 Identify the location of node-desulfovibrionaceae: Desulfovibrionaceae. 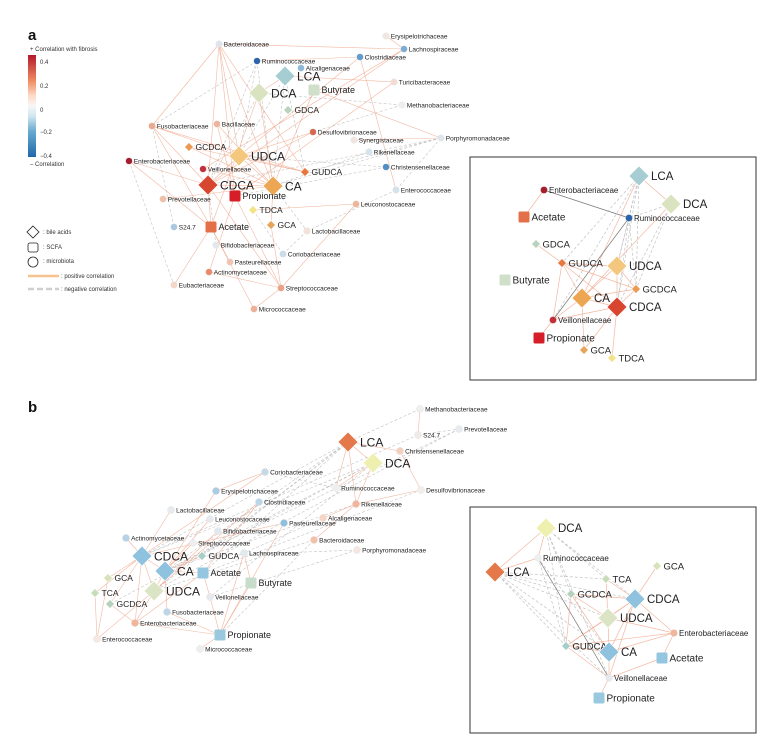
(343, 132).